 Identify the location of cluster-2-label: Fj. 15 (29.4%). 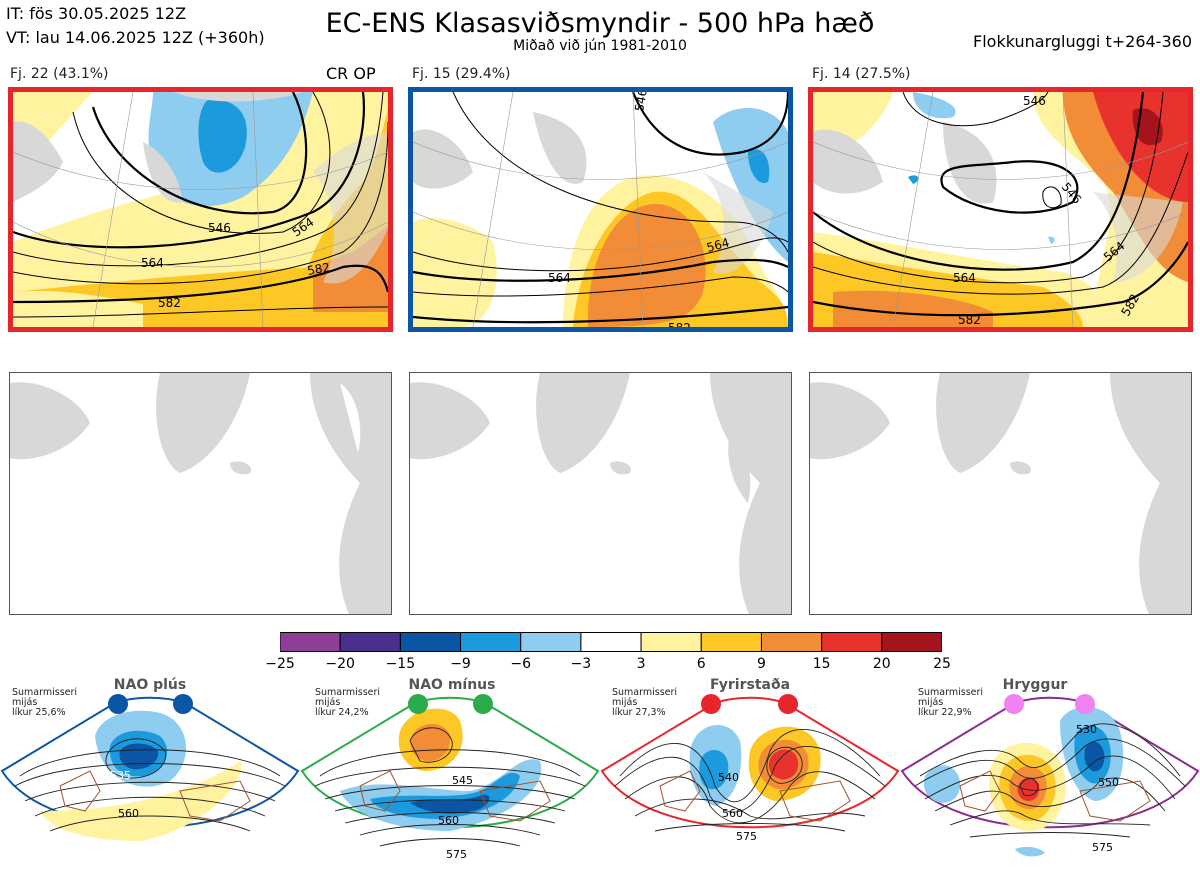
(461, 74).